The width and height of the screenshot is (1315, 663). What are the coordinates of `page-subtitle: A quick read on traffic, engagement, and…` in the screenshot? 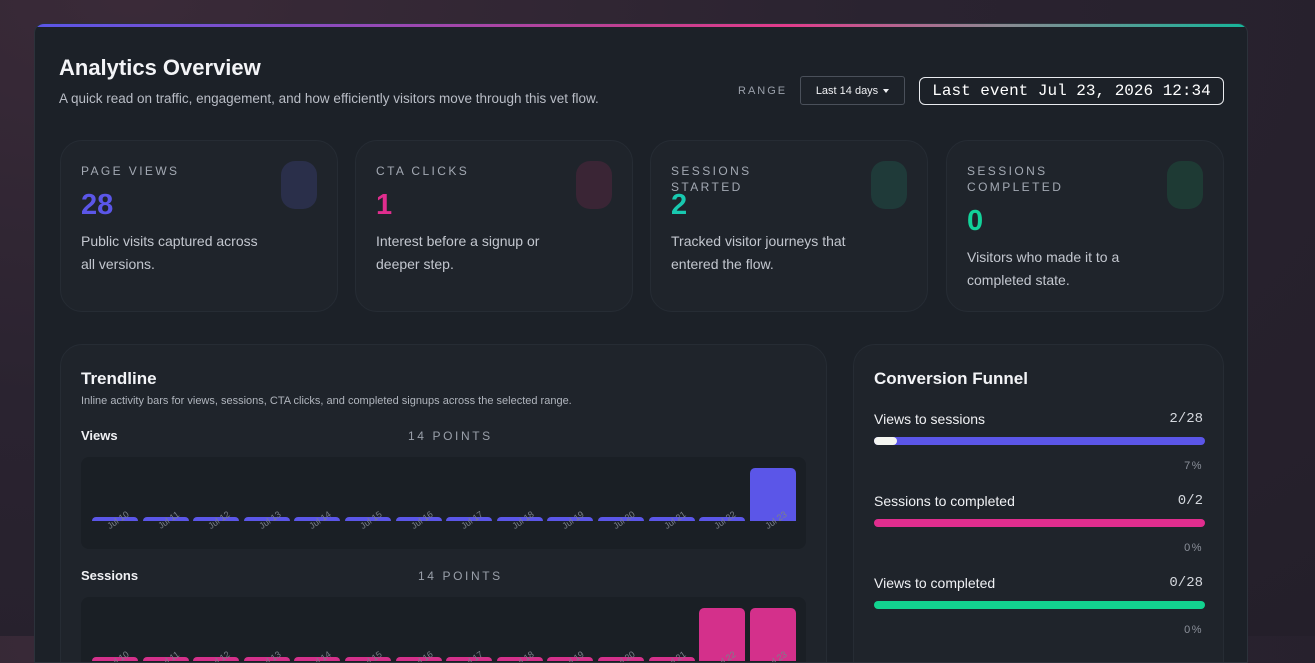 It's located at (329, 98).